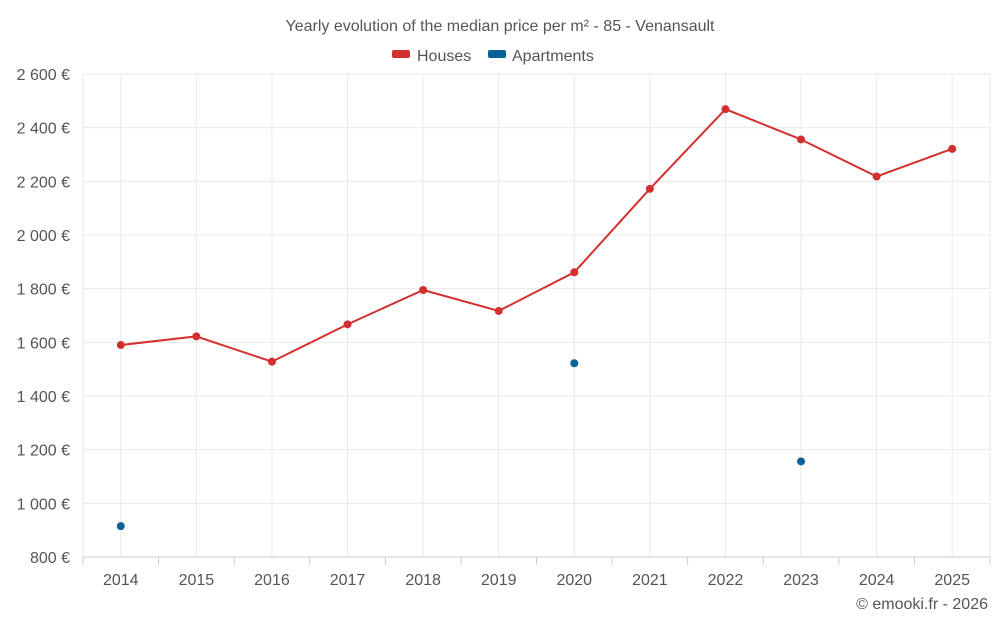  I want to click on legend: Houses Apartments, so click(493, 56).